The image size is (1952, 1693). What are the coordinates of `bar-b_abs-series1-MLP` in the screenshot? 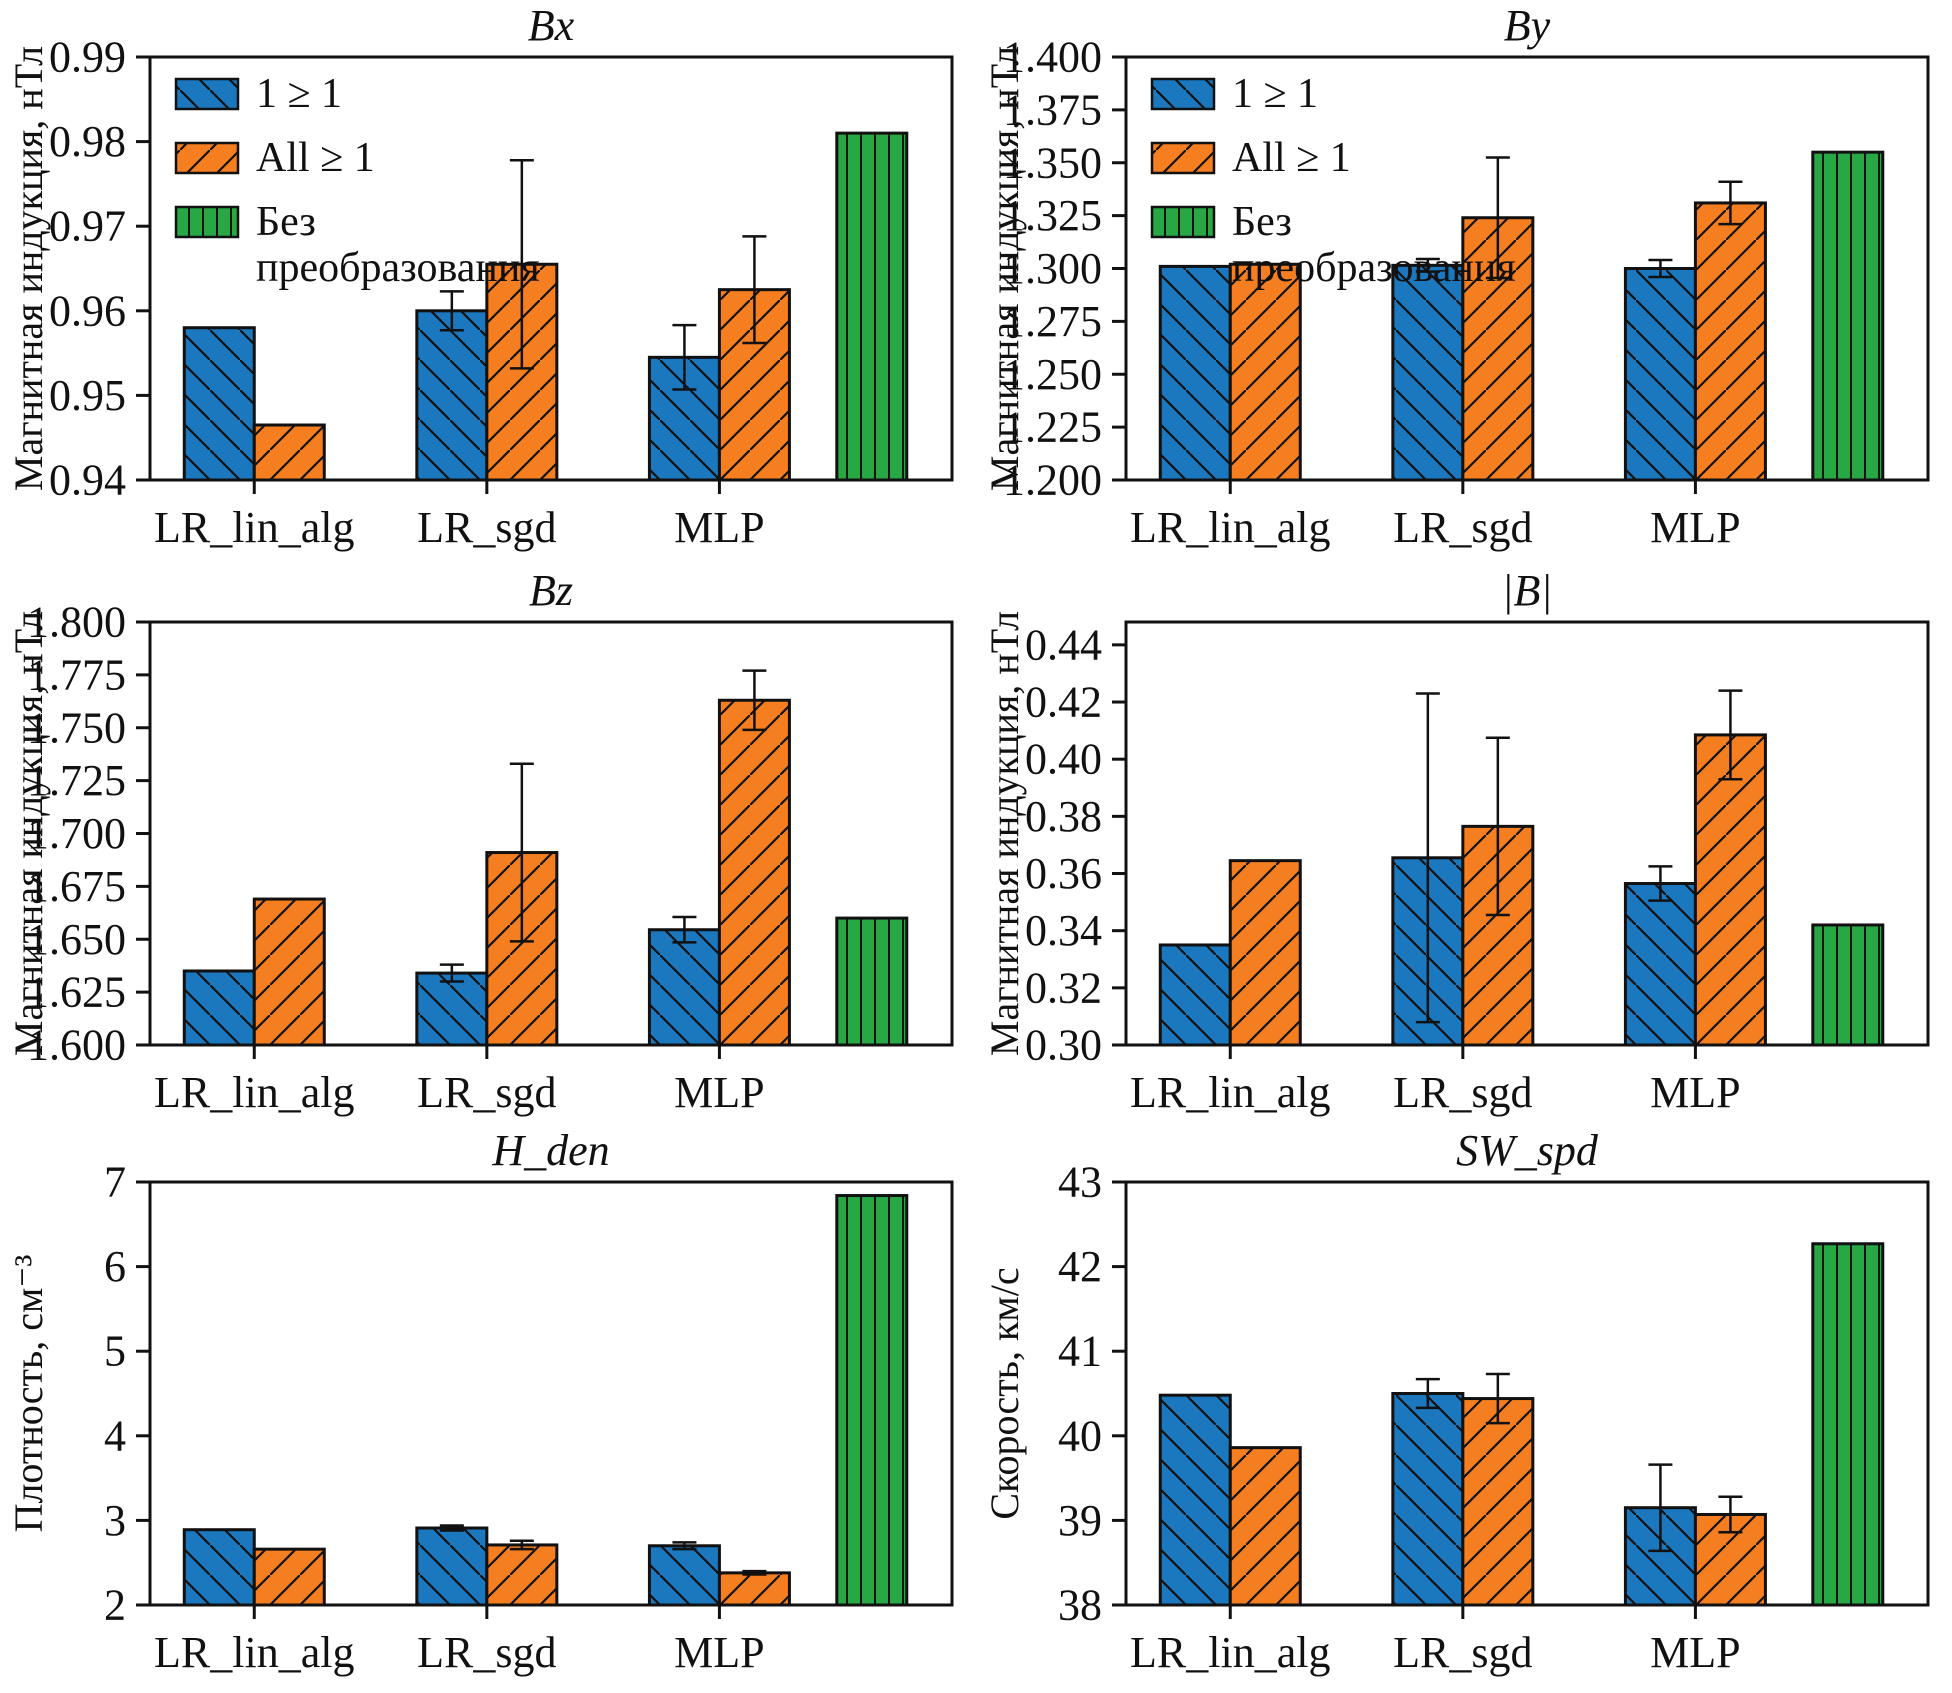 It's located at (1660, 964).